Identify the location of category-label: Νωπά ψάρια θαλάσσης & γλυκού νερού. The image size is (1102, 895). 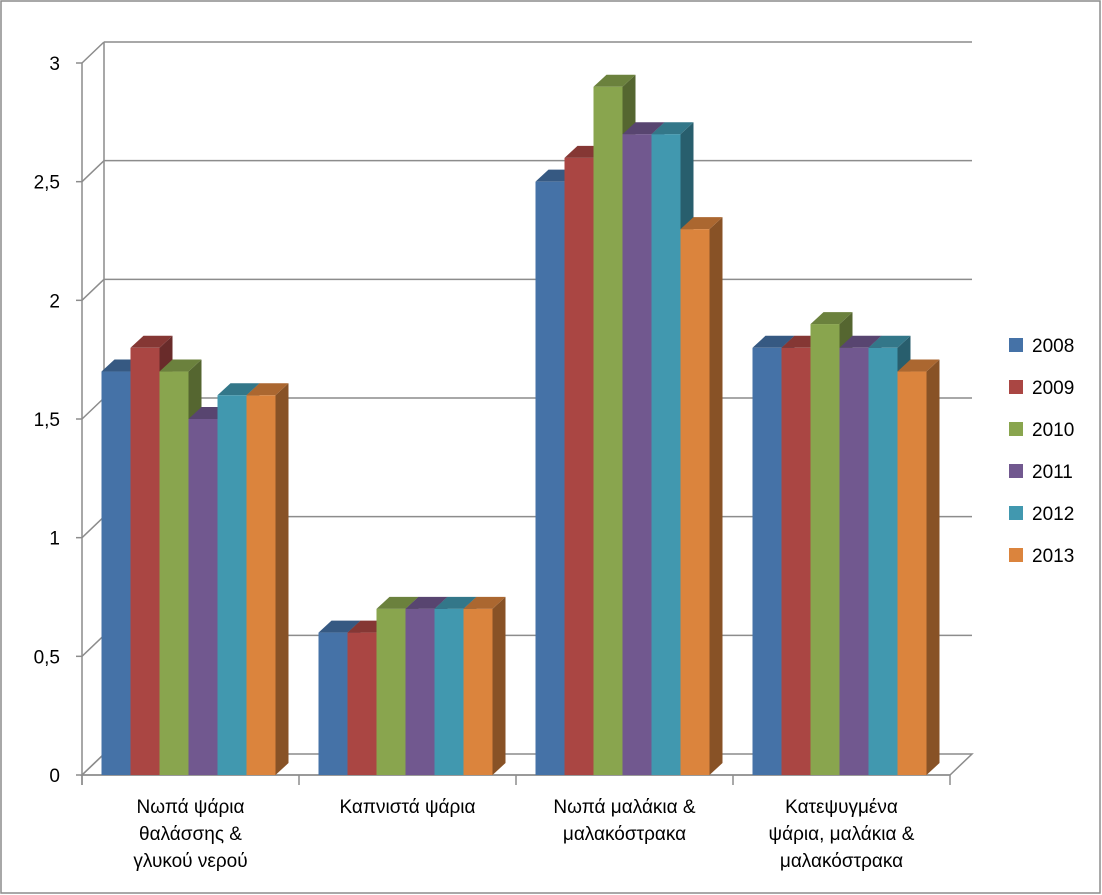
(190, 834).